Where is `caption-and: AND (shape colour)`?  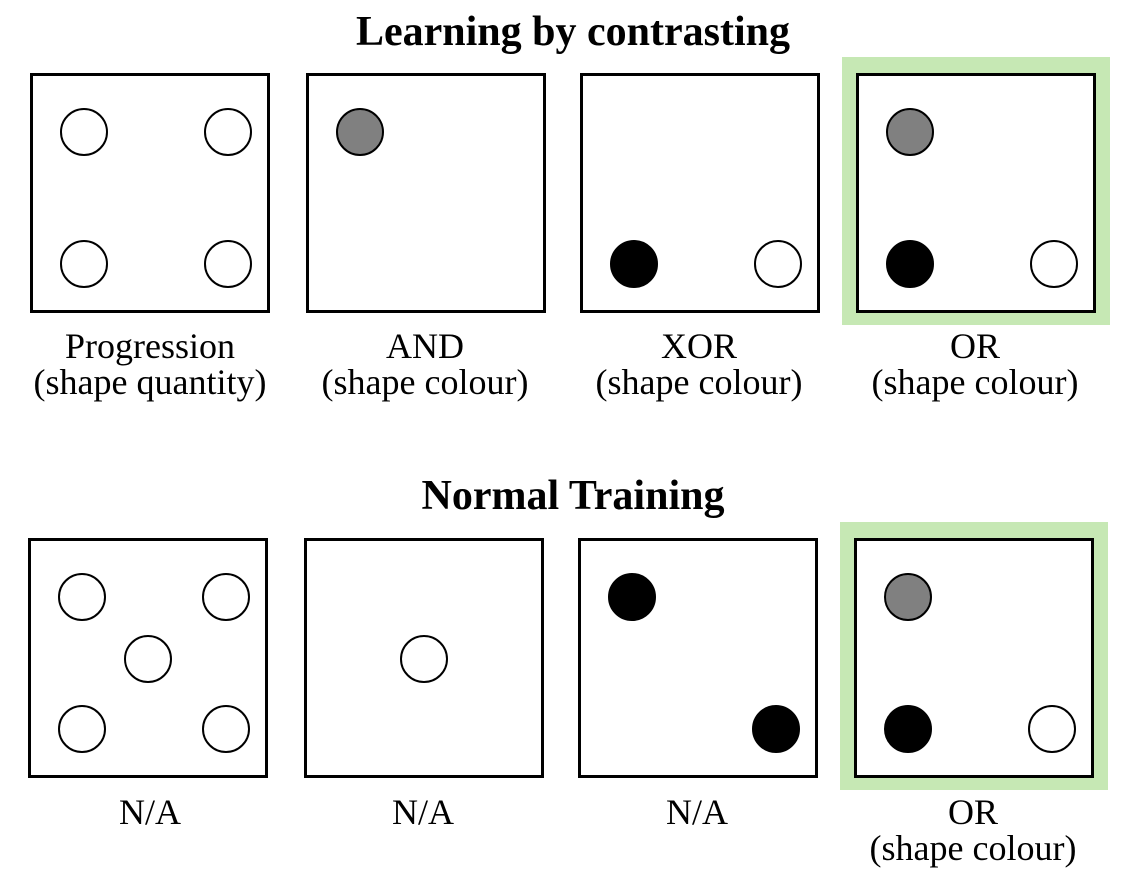
caption-and: AND (shape colour) is located at coordinates (425, 364).